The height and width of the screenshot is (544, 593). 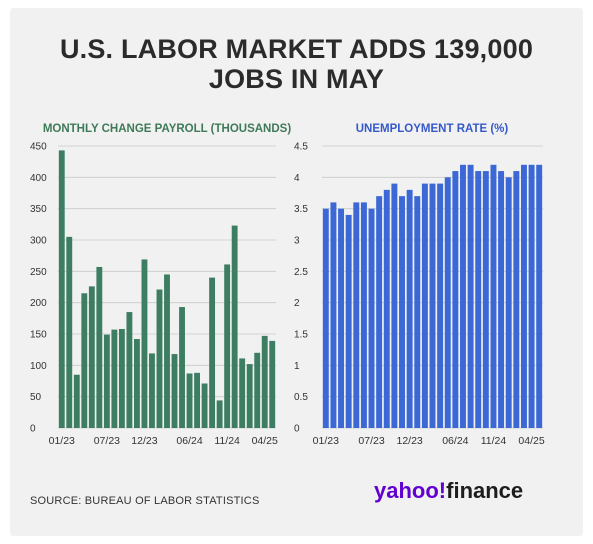 What do you see at coordinates (301, 209) in the screenshot?
I see `unemployment-y-tick-label: 3.5` at bounding box center [301, 209].